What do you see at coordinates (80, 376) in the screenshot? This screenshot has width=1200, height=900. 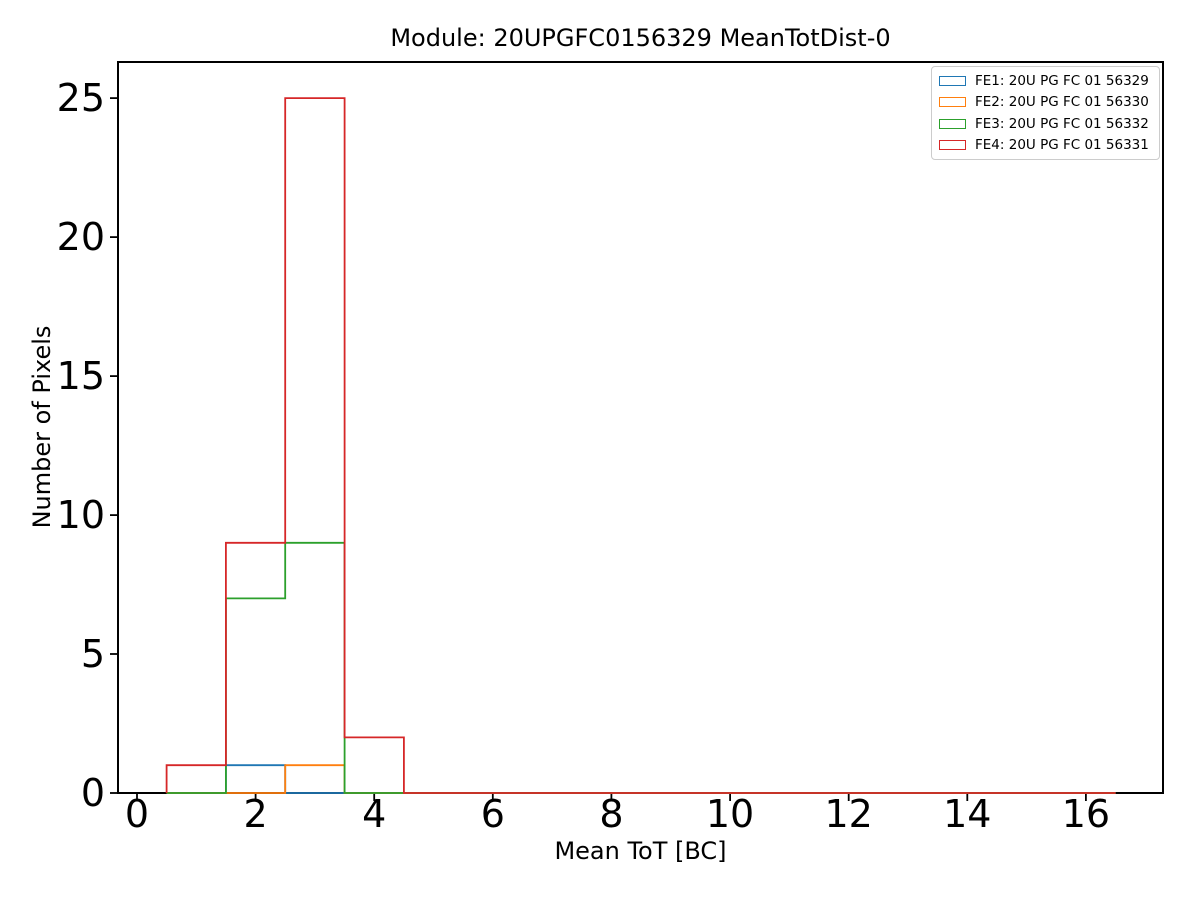 I see `y-tick-label: 15` at bounding box center [80, 376].